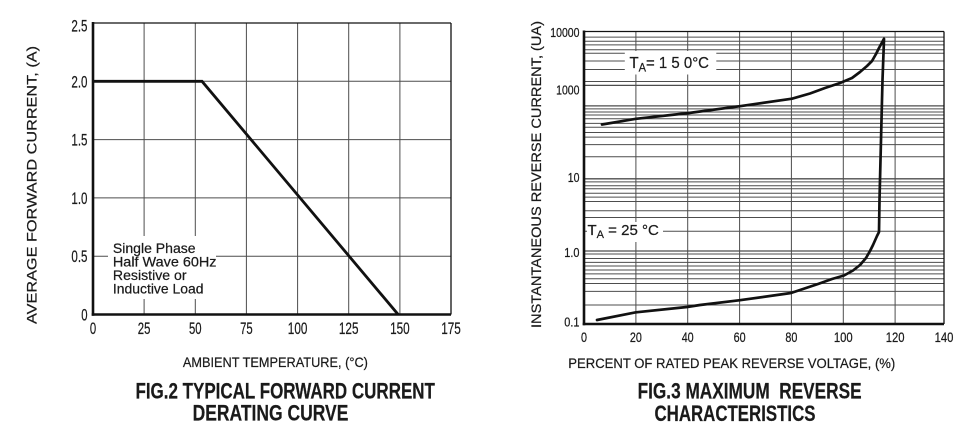 The image size is (964, 432). Describe the element at coordinates (735, 413) in the screenshot. I see `svg-text: CHARACTERISTICS` at that location.